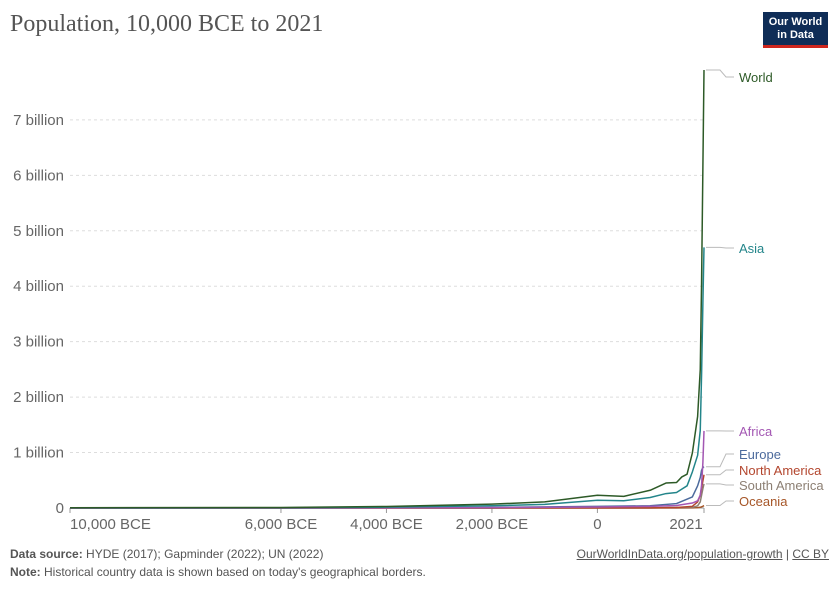 This screenshot has width=839, height=591. What do you see at coordinates (38, 231) in the screenshot?
I see `y-tick-5-billion: 5 billion` at bounding box center [38, 231].